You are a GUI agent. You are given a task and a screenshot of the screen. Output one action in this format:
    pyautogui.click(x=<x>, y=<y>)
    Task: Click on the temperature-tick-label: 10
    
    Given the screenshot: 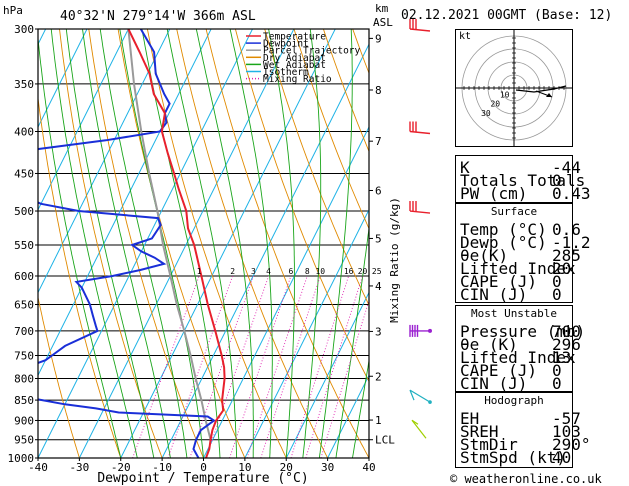 What is the action you would take?
    pyautogui.click(x=244, y=467)
    